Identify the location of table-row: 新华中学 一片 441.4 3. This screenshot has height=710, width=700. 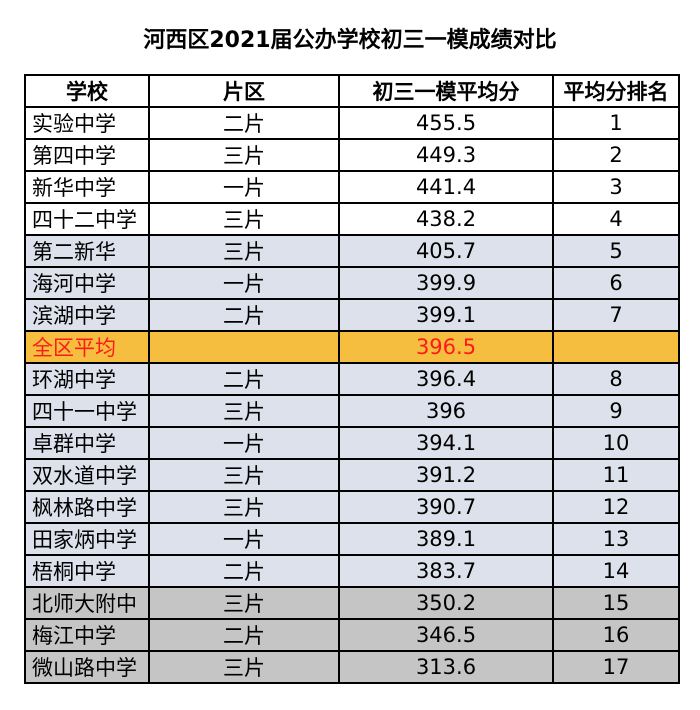
(352, 187).